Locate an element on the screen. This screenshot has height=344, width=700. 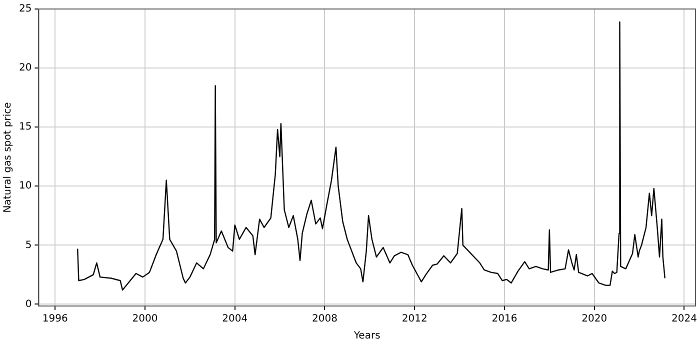
y-tick-label: 25 is located at coordinates (25, 9).